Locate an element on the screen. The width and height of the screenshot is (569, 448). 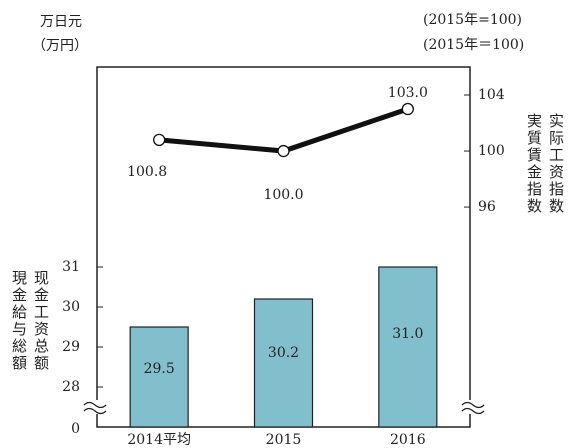
bar-value-label: 31.0 is located at coordinates (407, 334).